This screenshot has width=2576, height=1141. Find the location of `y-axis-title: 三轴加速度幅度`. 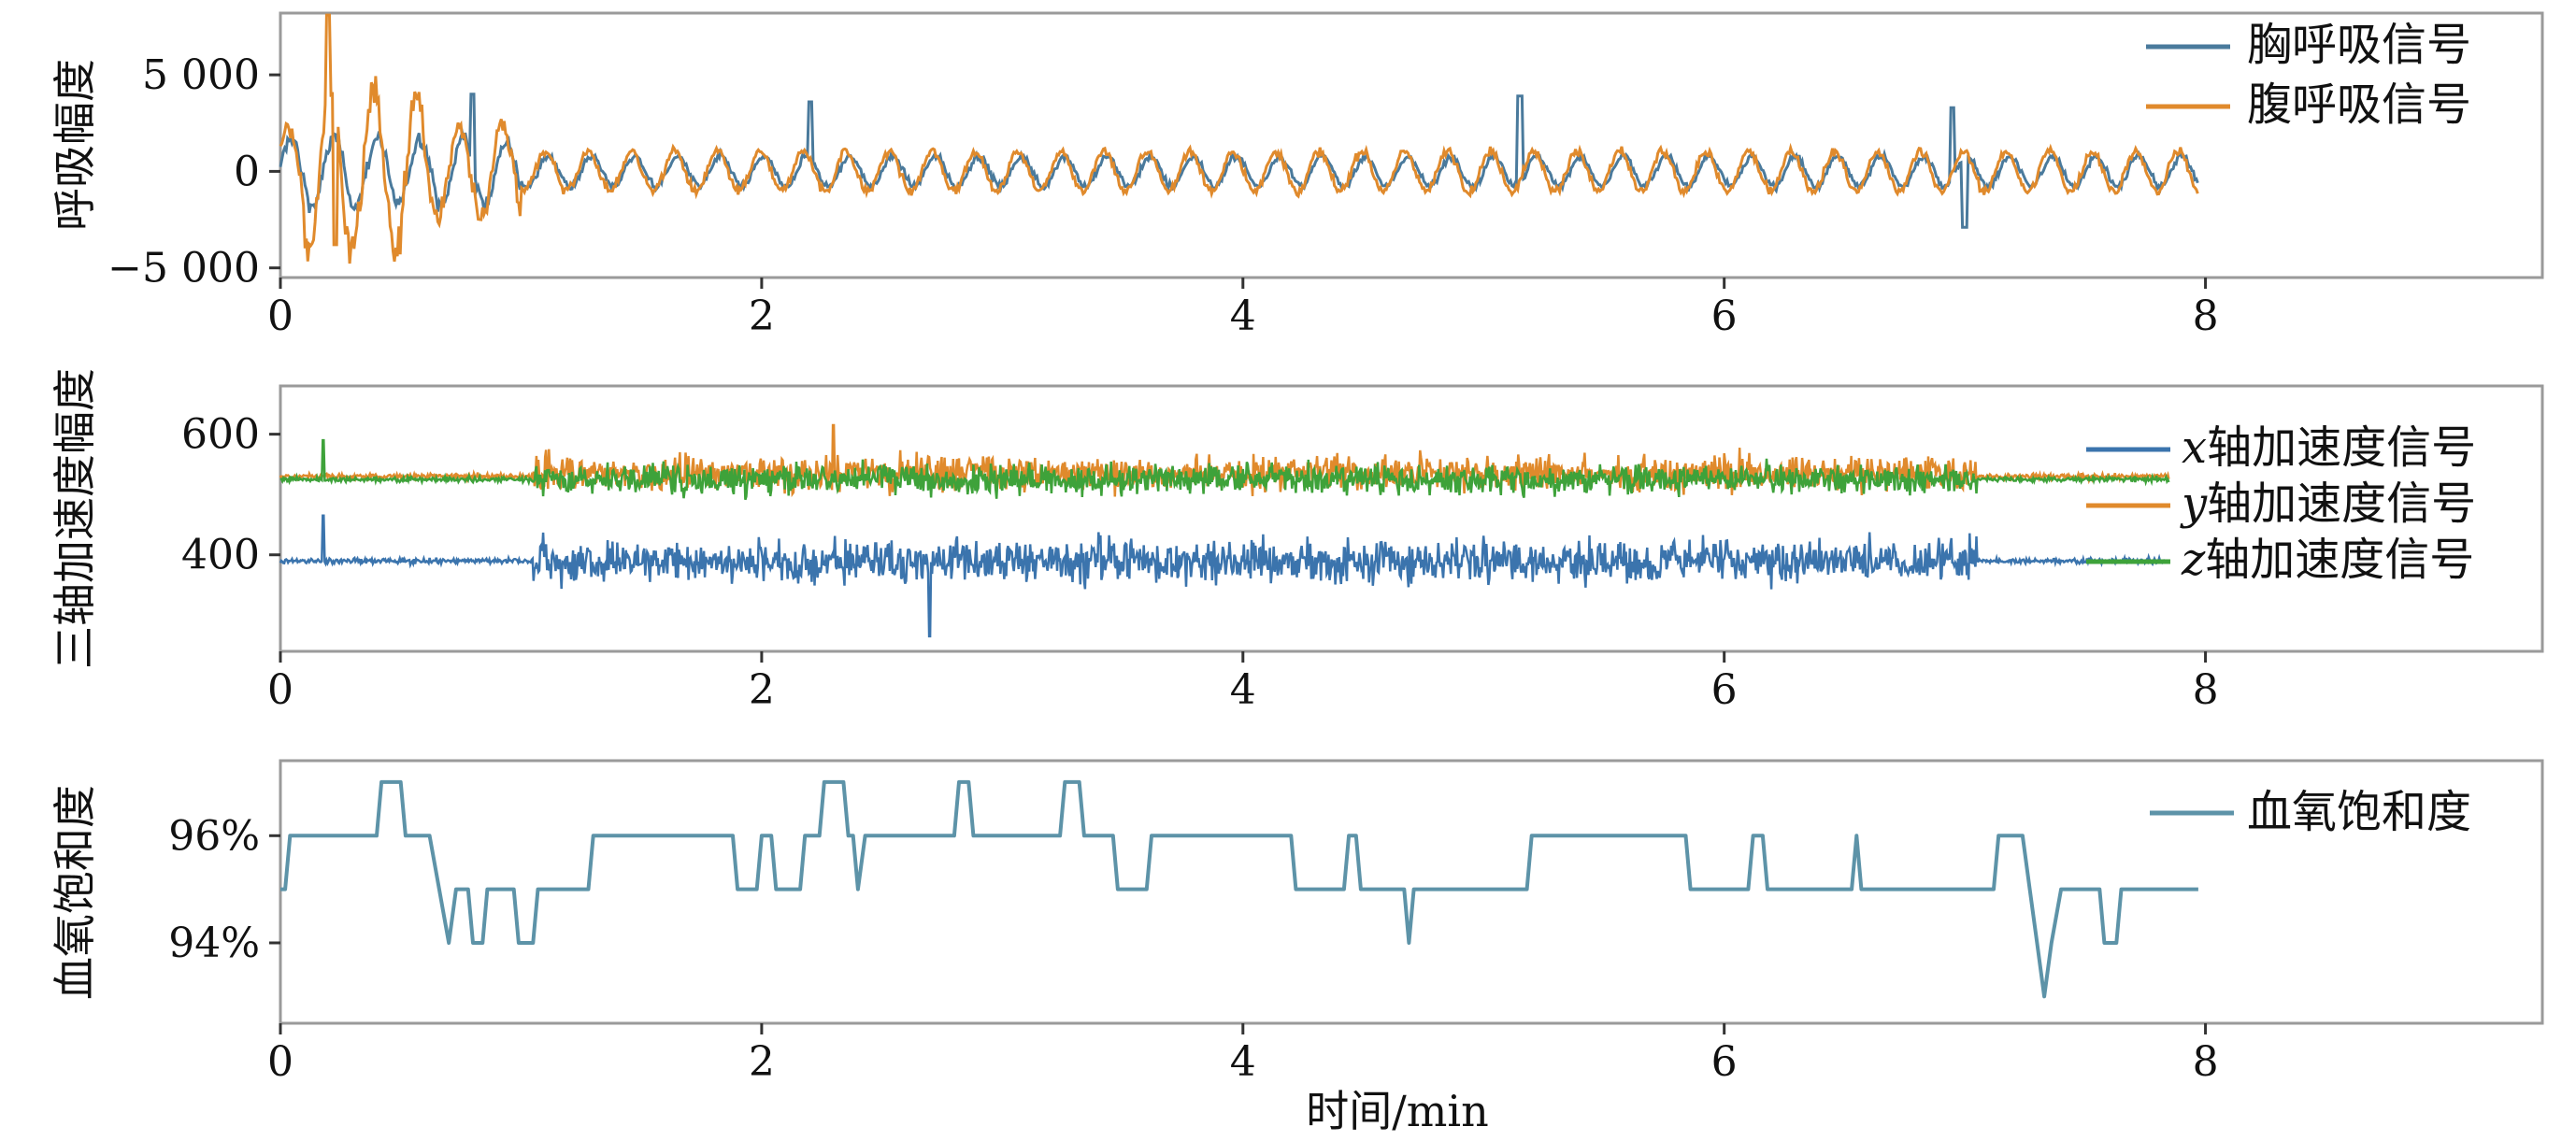

y-axis-title: 三轴加速度幅度 is located at coordinates (75, 519).